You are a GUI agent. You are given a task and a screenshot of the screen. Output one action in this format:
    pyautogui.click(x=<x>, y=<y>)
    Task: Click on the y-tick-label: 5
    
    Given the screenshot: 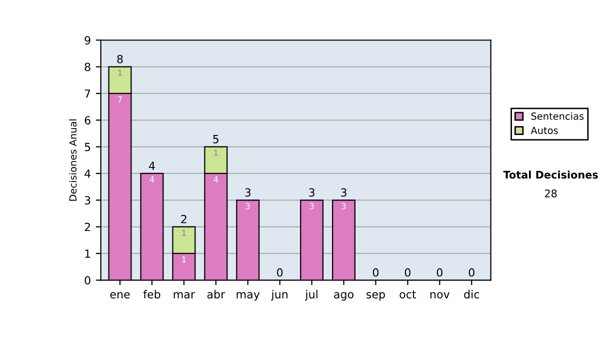 What is the action you would take?
    pyautogui.click(x=87, y=147)
    